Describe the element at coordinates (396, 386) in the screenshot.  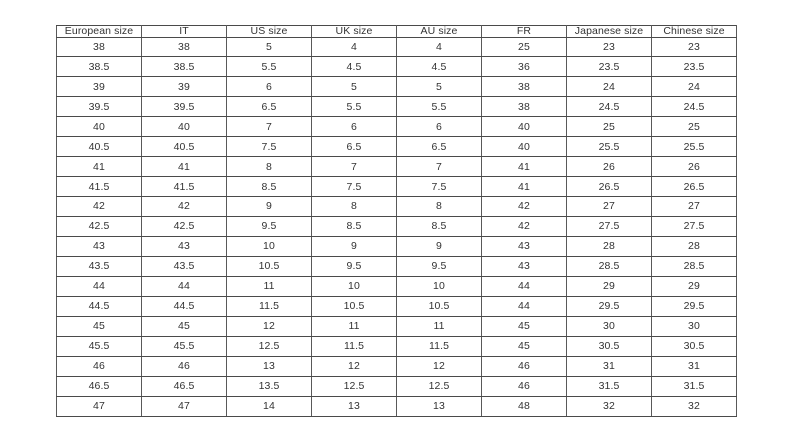
I see `table-row: 46.5 46.5 13.5 12.5 12.5 46 31.5 31.5` at that location.